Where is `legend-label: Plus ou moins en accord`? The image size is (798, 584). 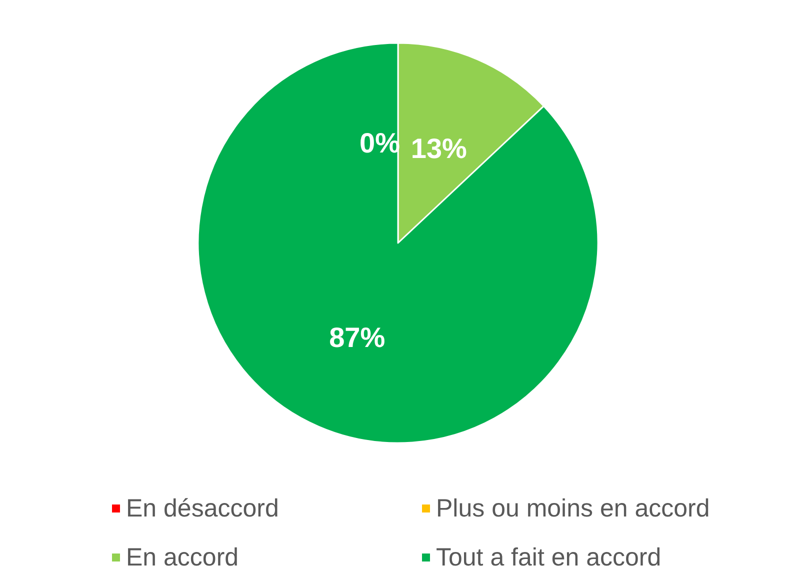 legend-label: Plus ou moins en accord is located at coordinates (573, 508).